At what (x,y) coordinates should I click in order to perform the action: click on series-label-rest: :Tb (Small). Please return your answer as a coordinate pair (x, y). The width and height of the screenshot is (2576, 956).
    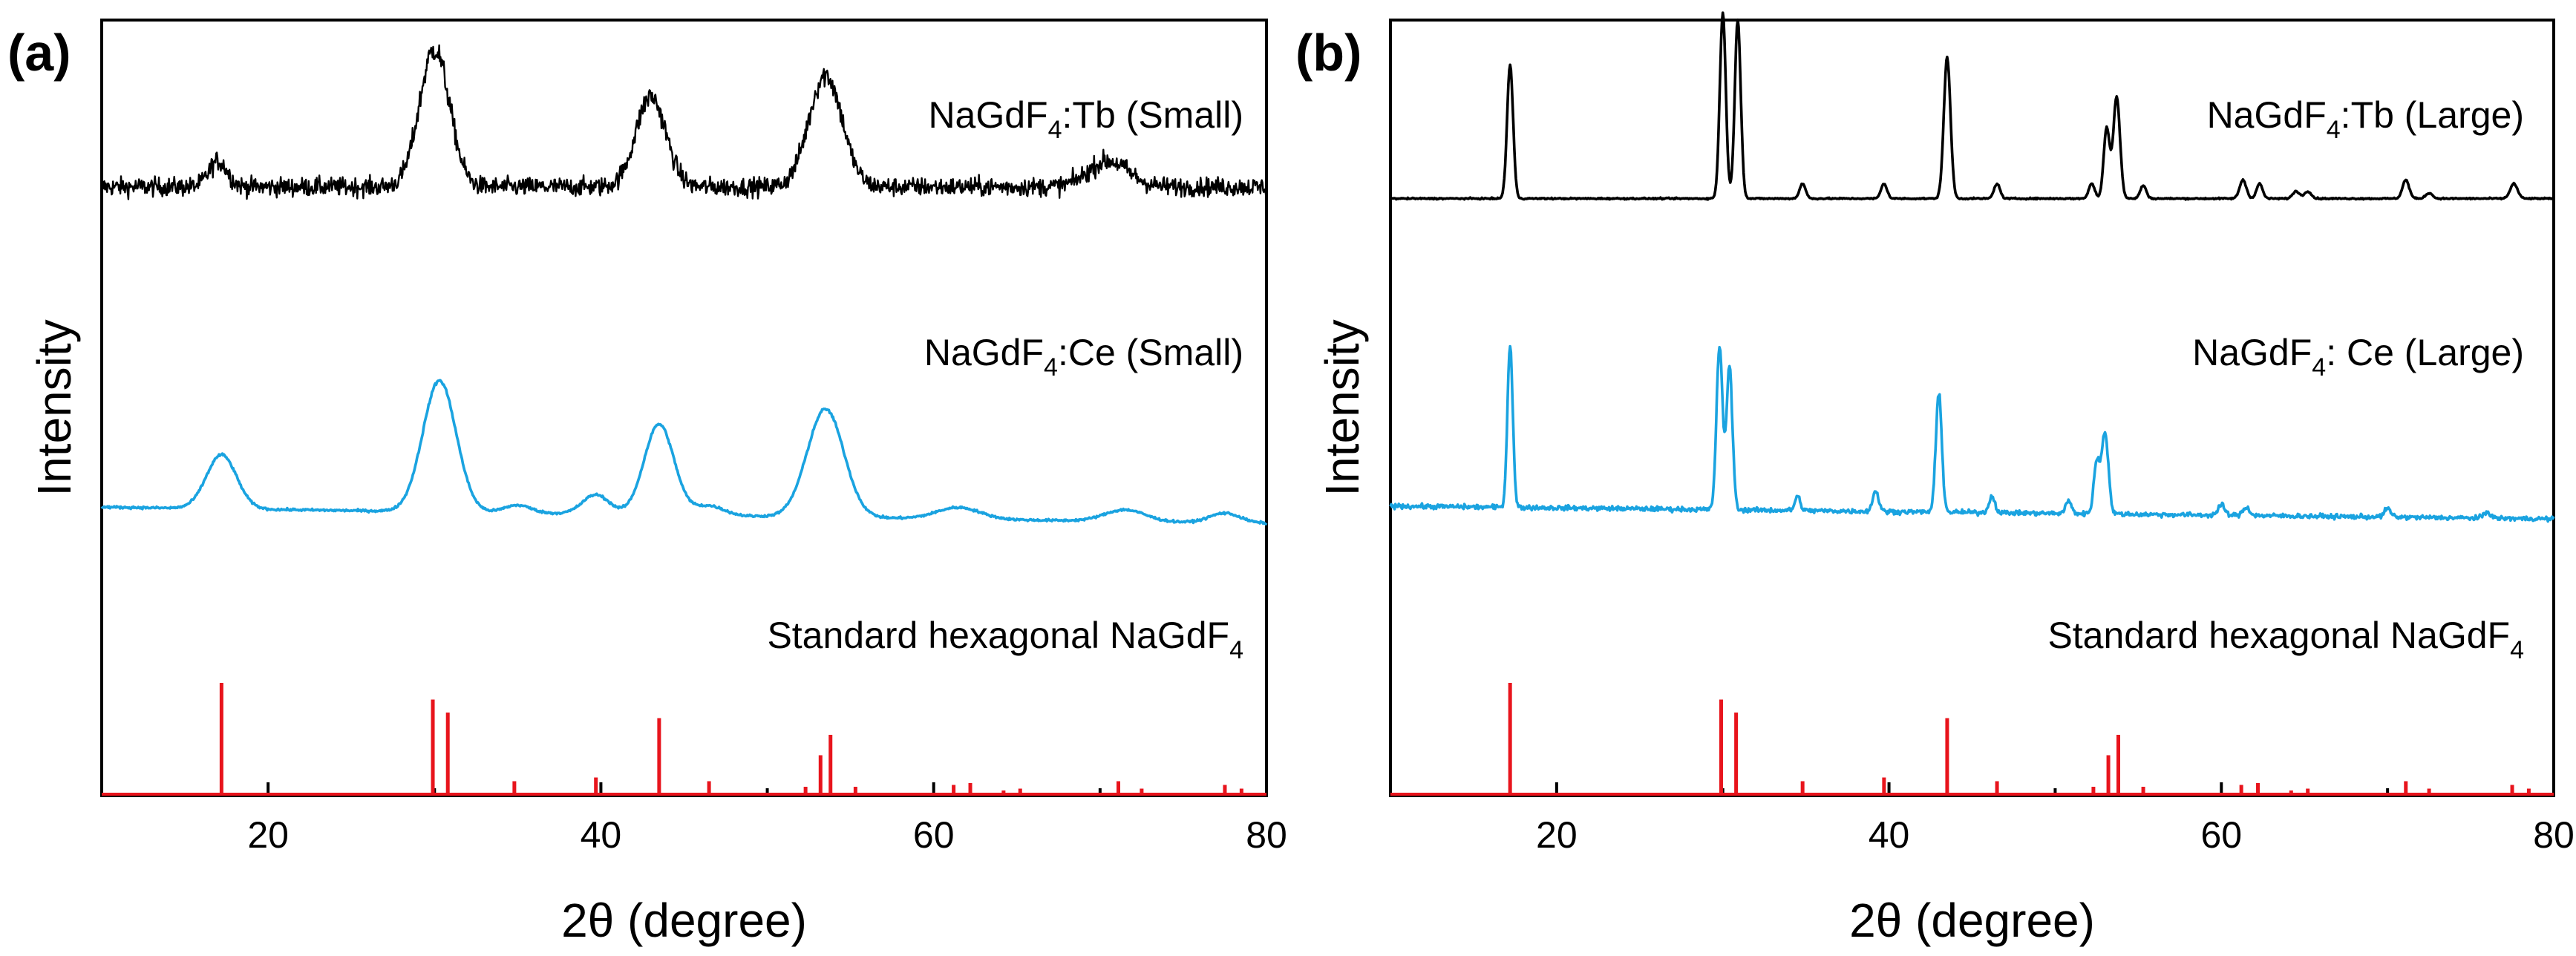
    Looking at the image, I should click on (1152, 115).